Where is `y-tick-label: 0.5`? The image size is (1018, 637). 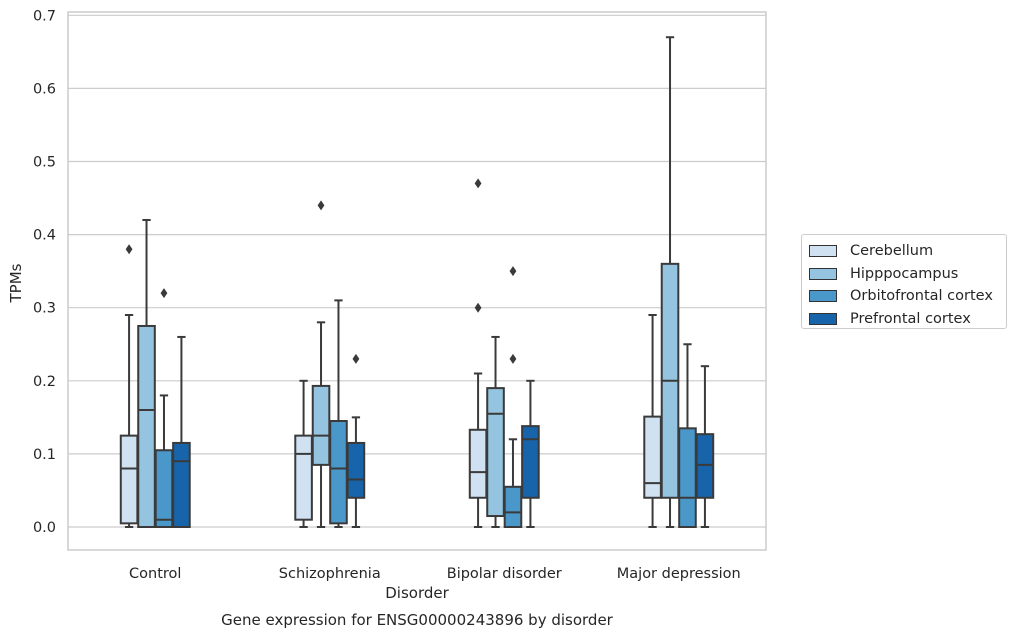
y-tick-label: 0.5 is located at coordinates (44, 163).